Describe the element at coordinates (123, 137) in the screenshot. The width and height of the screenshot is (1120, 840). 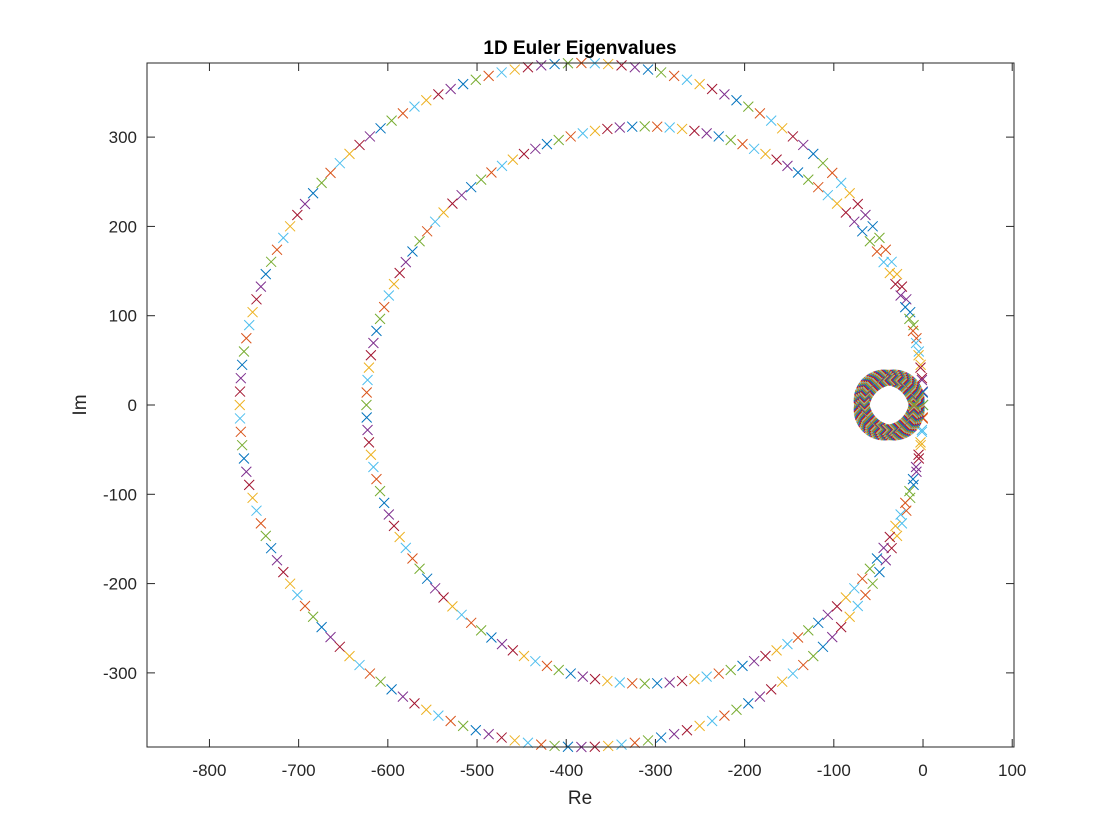
I see `y-tick-label: 300` at that location.